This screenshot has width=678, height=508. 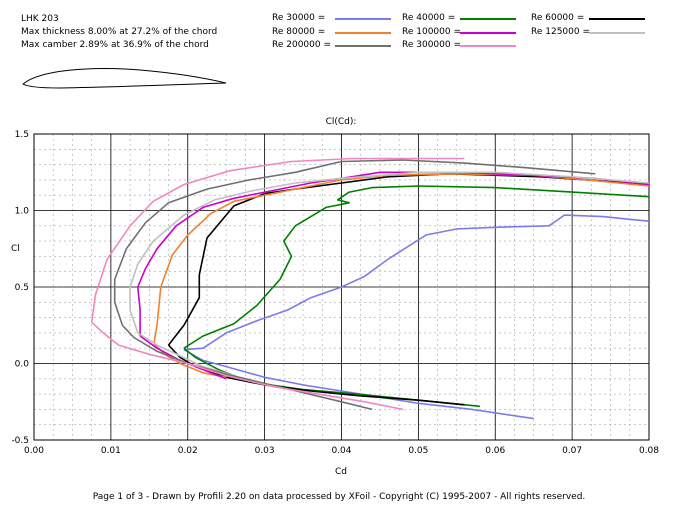 What do you see at coordinates (265, 451) in the screenshot?
I see `x-tick-label: 0.03` at bounding box center [265, 451].